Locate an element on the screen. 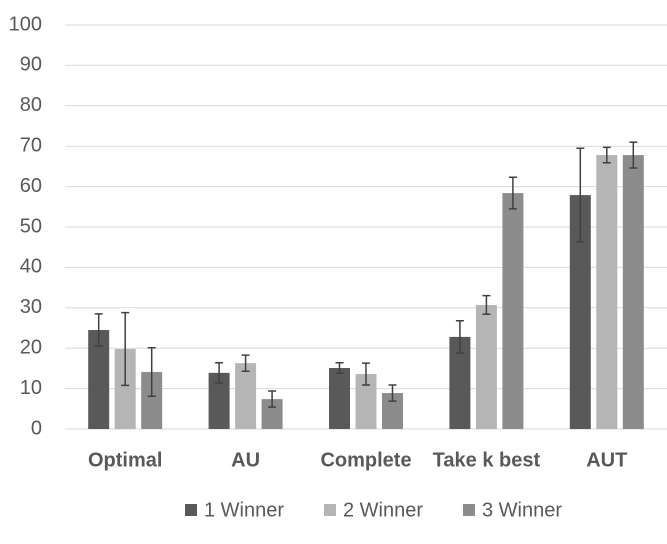 This screenshot has height=544, width=667. y-tick-label: 20 is located at coordinates (31, 347).